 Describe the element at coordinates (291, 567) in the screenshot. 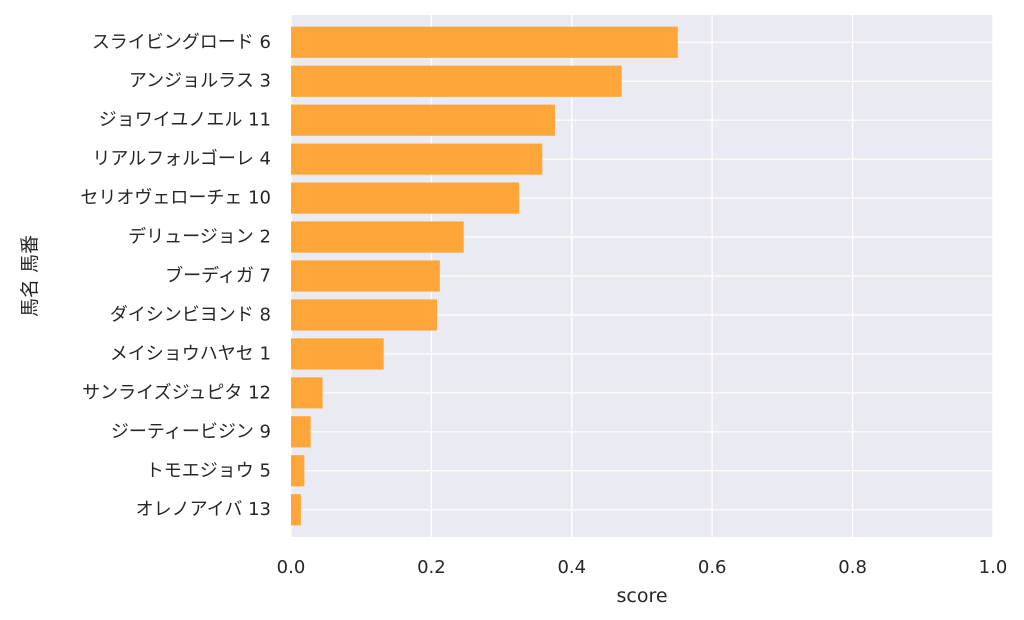

I see `x-tick-label: 0.0` at that location.